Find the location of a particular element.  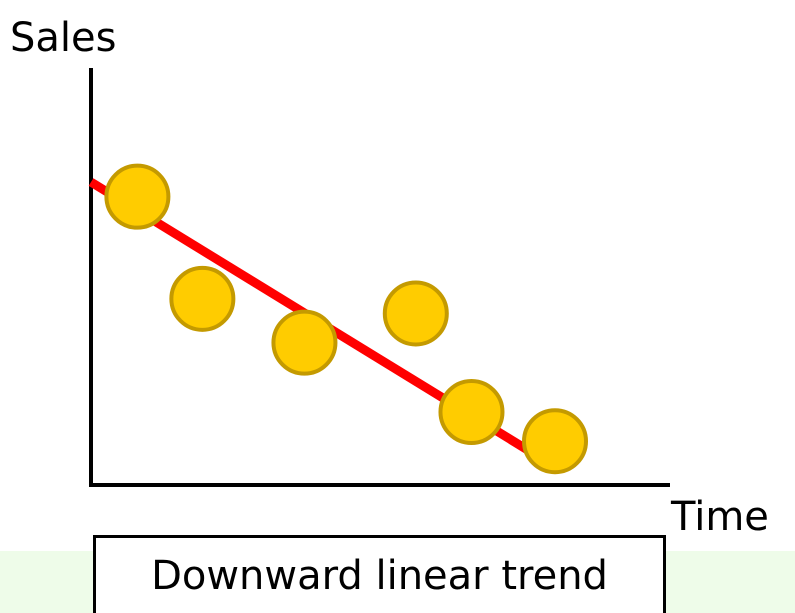

y-axis-label: Sales is located at coordinates (63, 38).